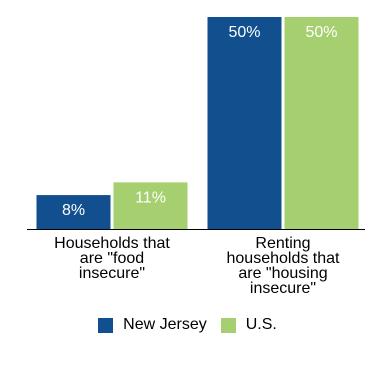 The image size is (375, 387). I want to click on bar-value-label-u-s-0: 11%, so click(150, 197).